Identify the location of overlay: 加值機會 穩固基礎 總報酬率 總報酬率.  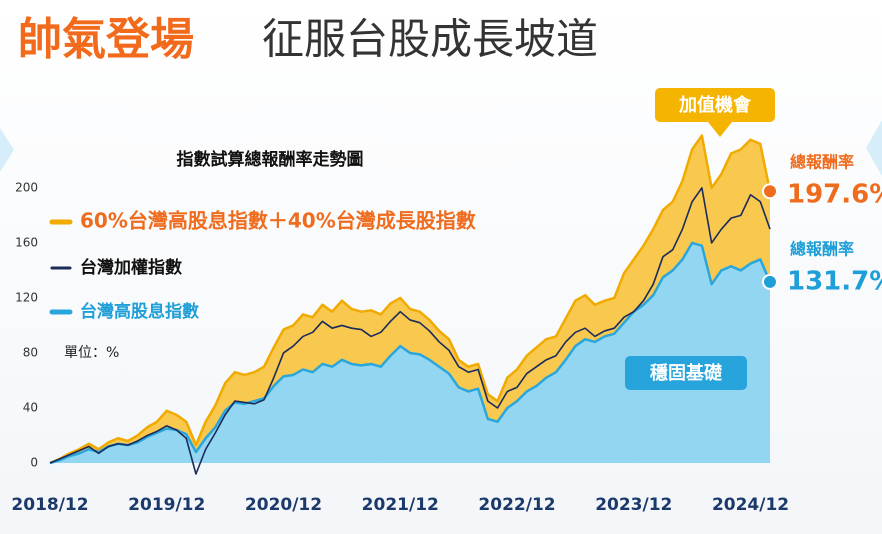
(739, 239).